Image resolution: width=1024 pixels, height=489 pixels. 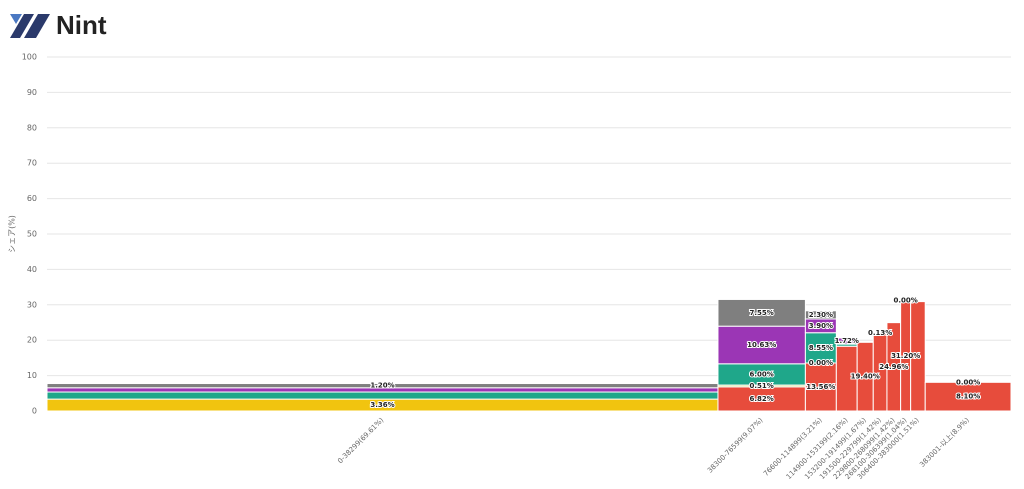 What do you see at coordinates (865, 377) in the screenshot?
I see `value-label: 19.40%` at bounding box center [865, 377].